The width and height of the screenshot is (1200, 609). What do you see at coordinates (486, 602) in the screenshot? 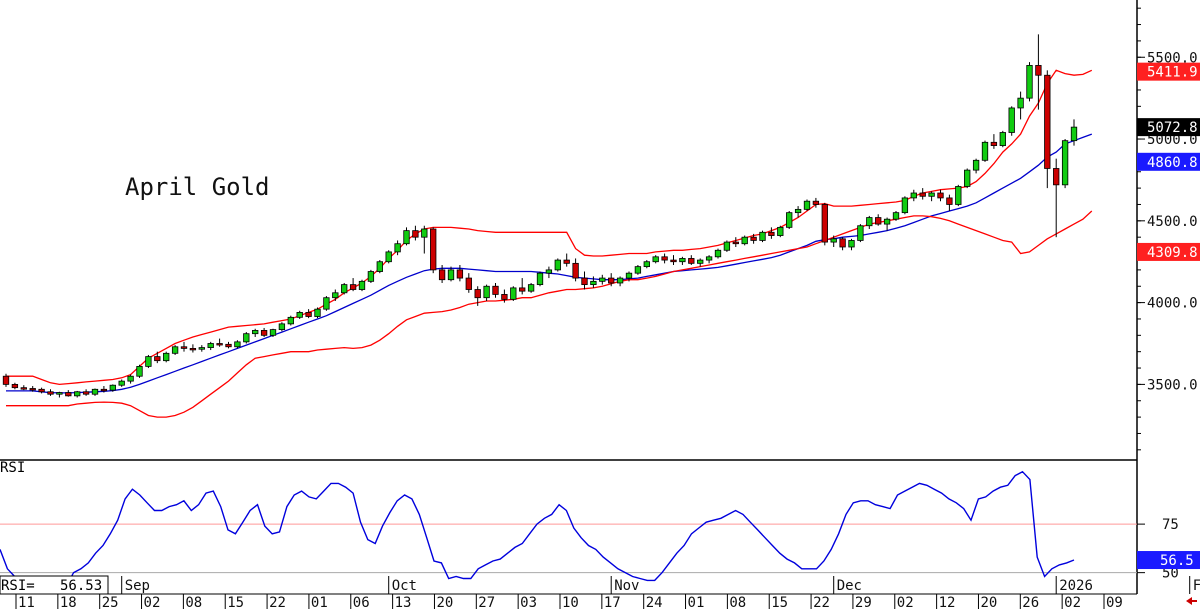
I see `day-label: 27` at bounding box center [486, 602].